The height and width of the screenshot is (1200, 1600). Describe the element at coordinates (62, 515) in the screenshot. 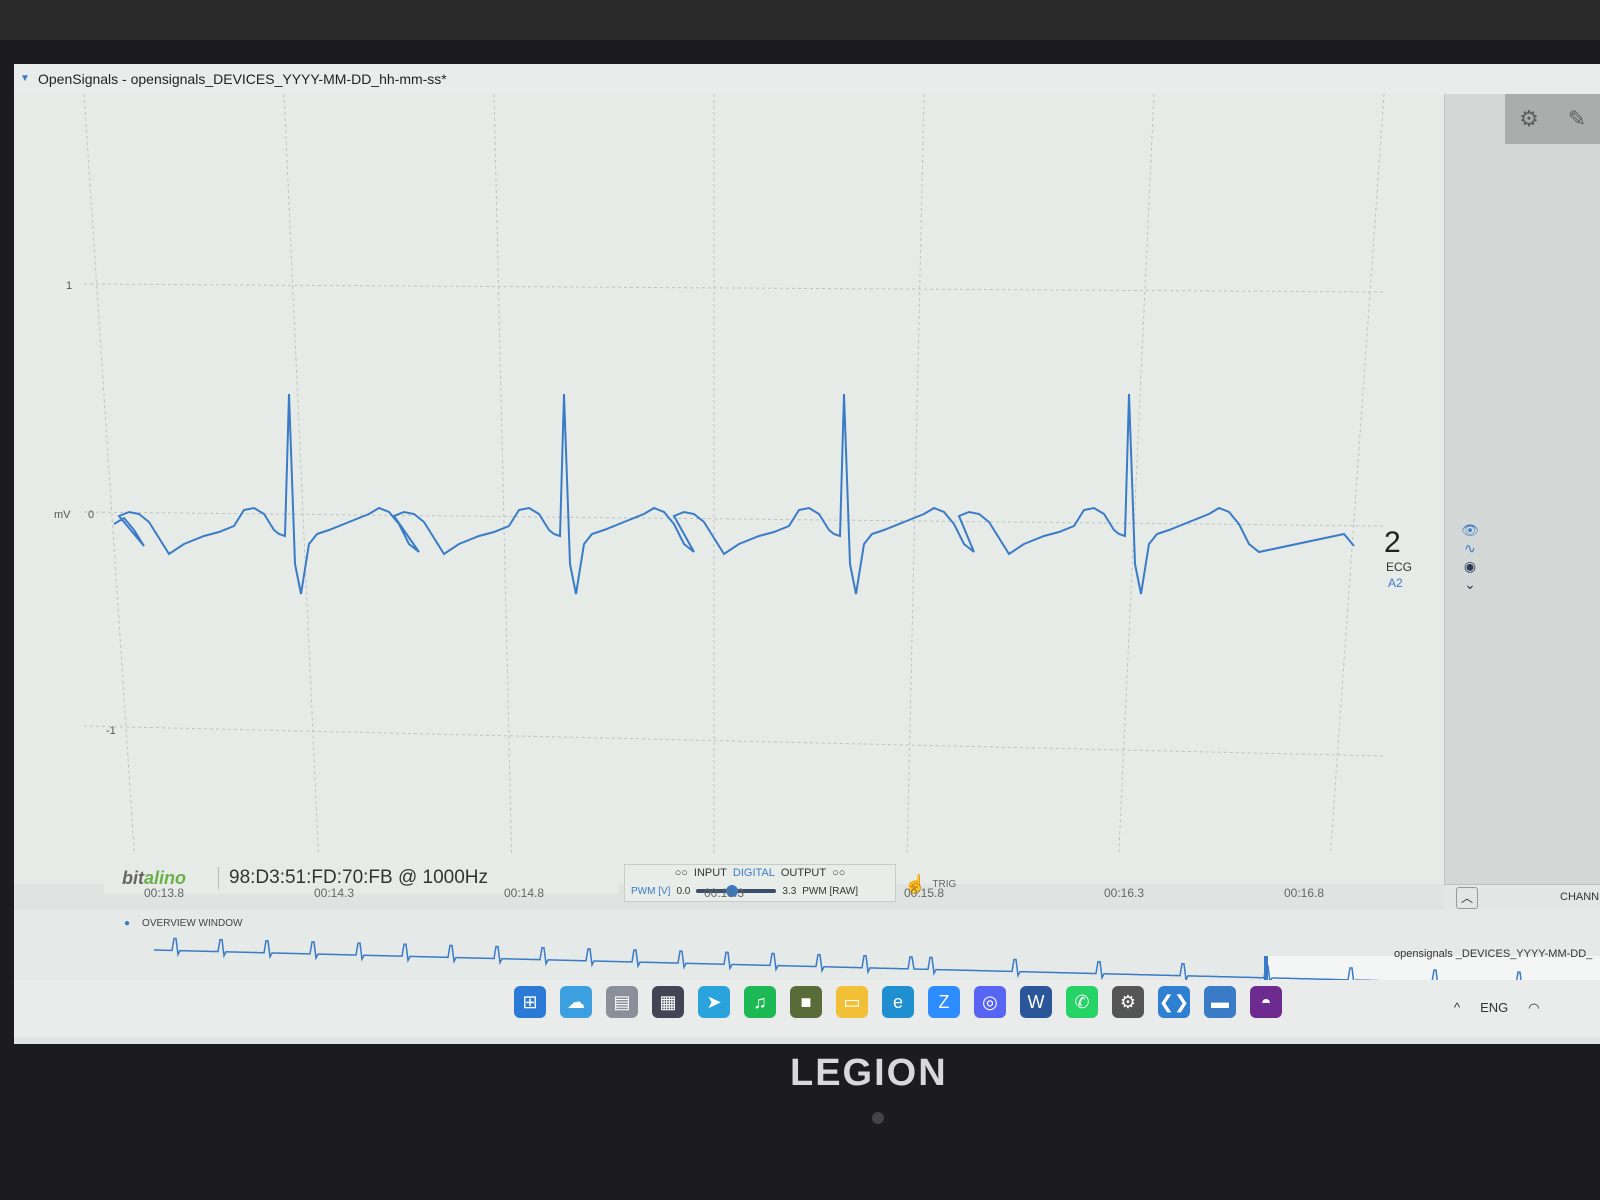

I see `y-unit-label: mV` at that location.